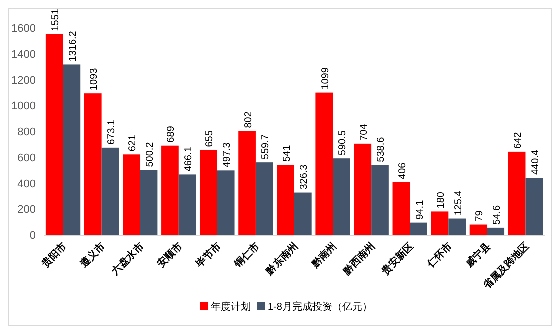 This screenshot has height=333, width=560. I want to click on data-label: 326.3, so click(304, 177).